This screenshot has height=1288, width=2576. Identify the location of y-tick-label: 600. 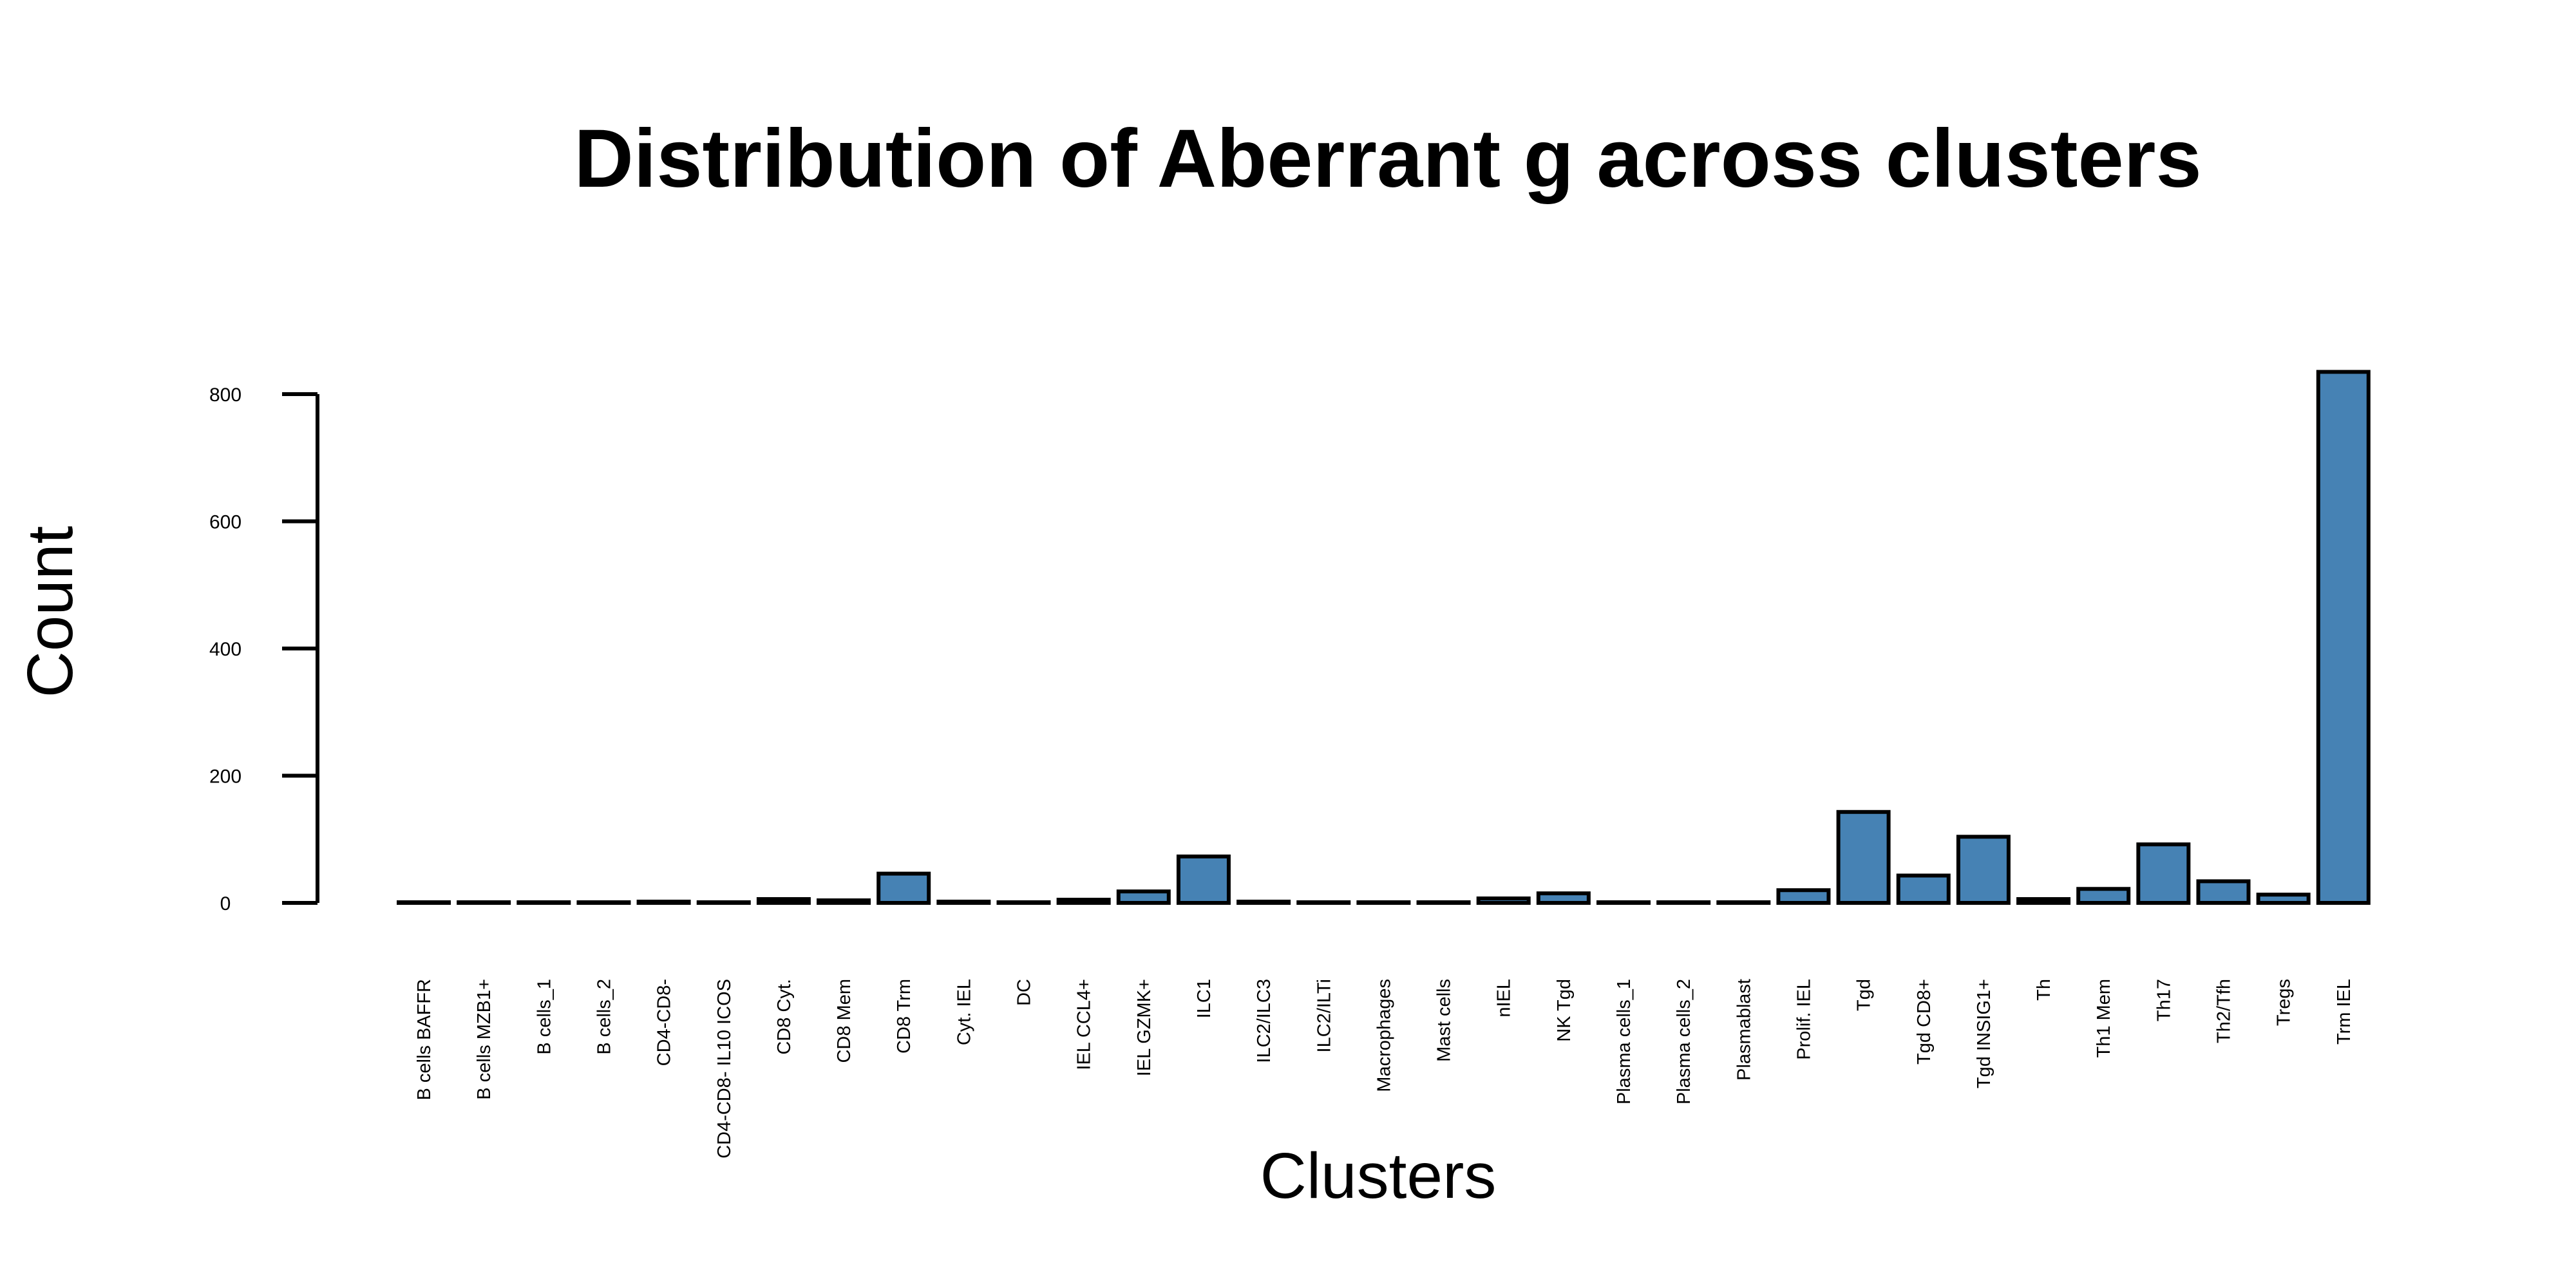
(225, 522).